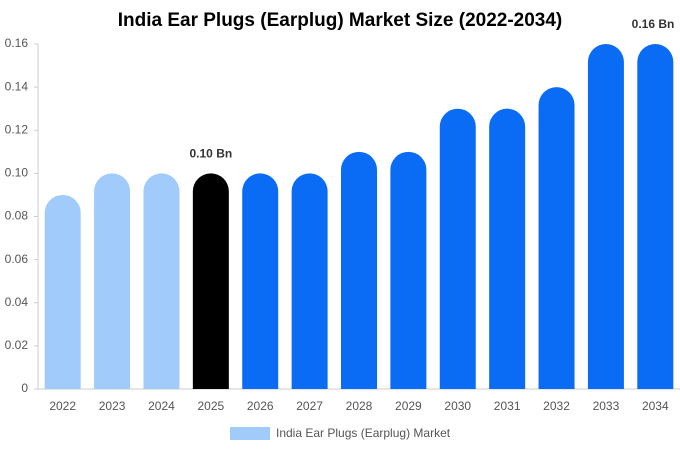 This screenshot has width=680, height=450. What do you see at coordinates (17, 216) in the screenshot?
I see `y-tick-label: 0.08` at bounding box center [17, 216].